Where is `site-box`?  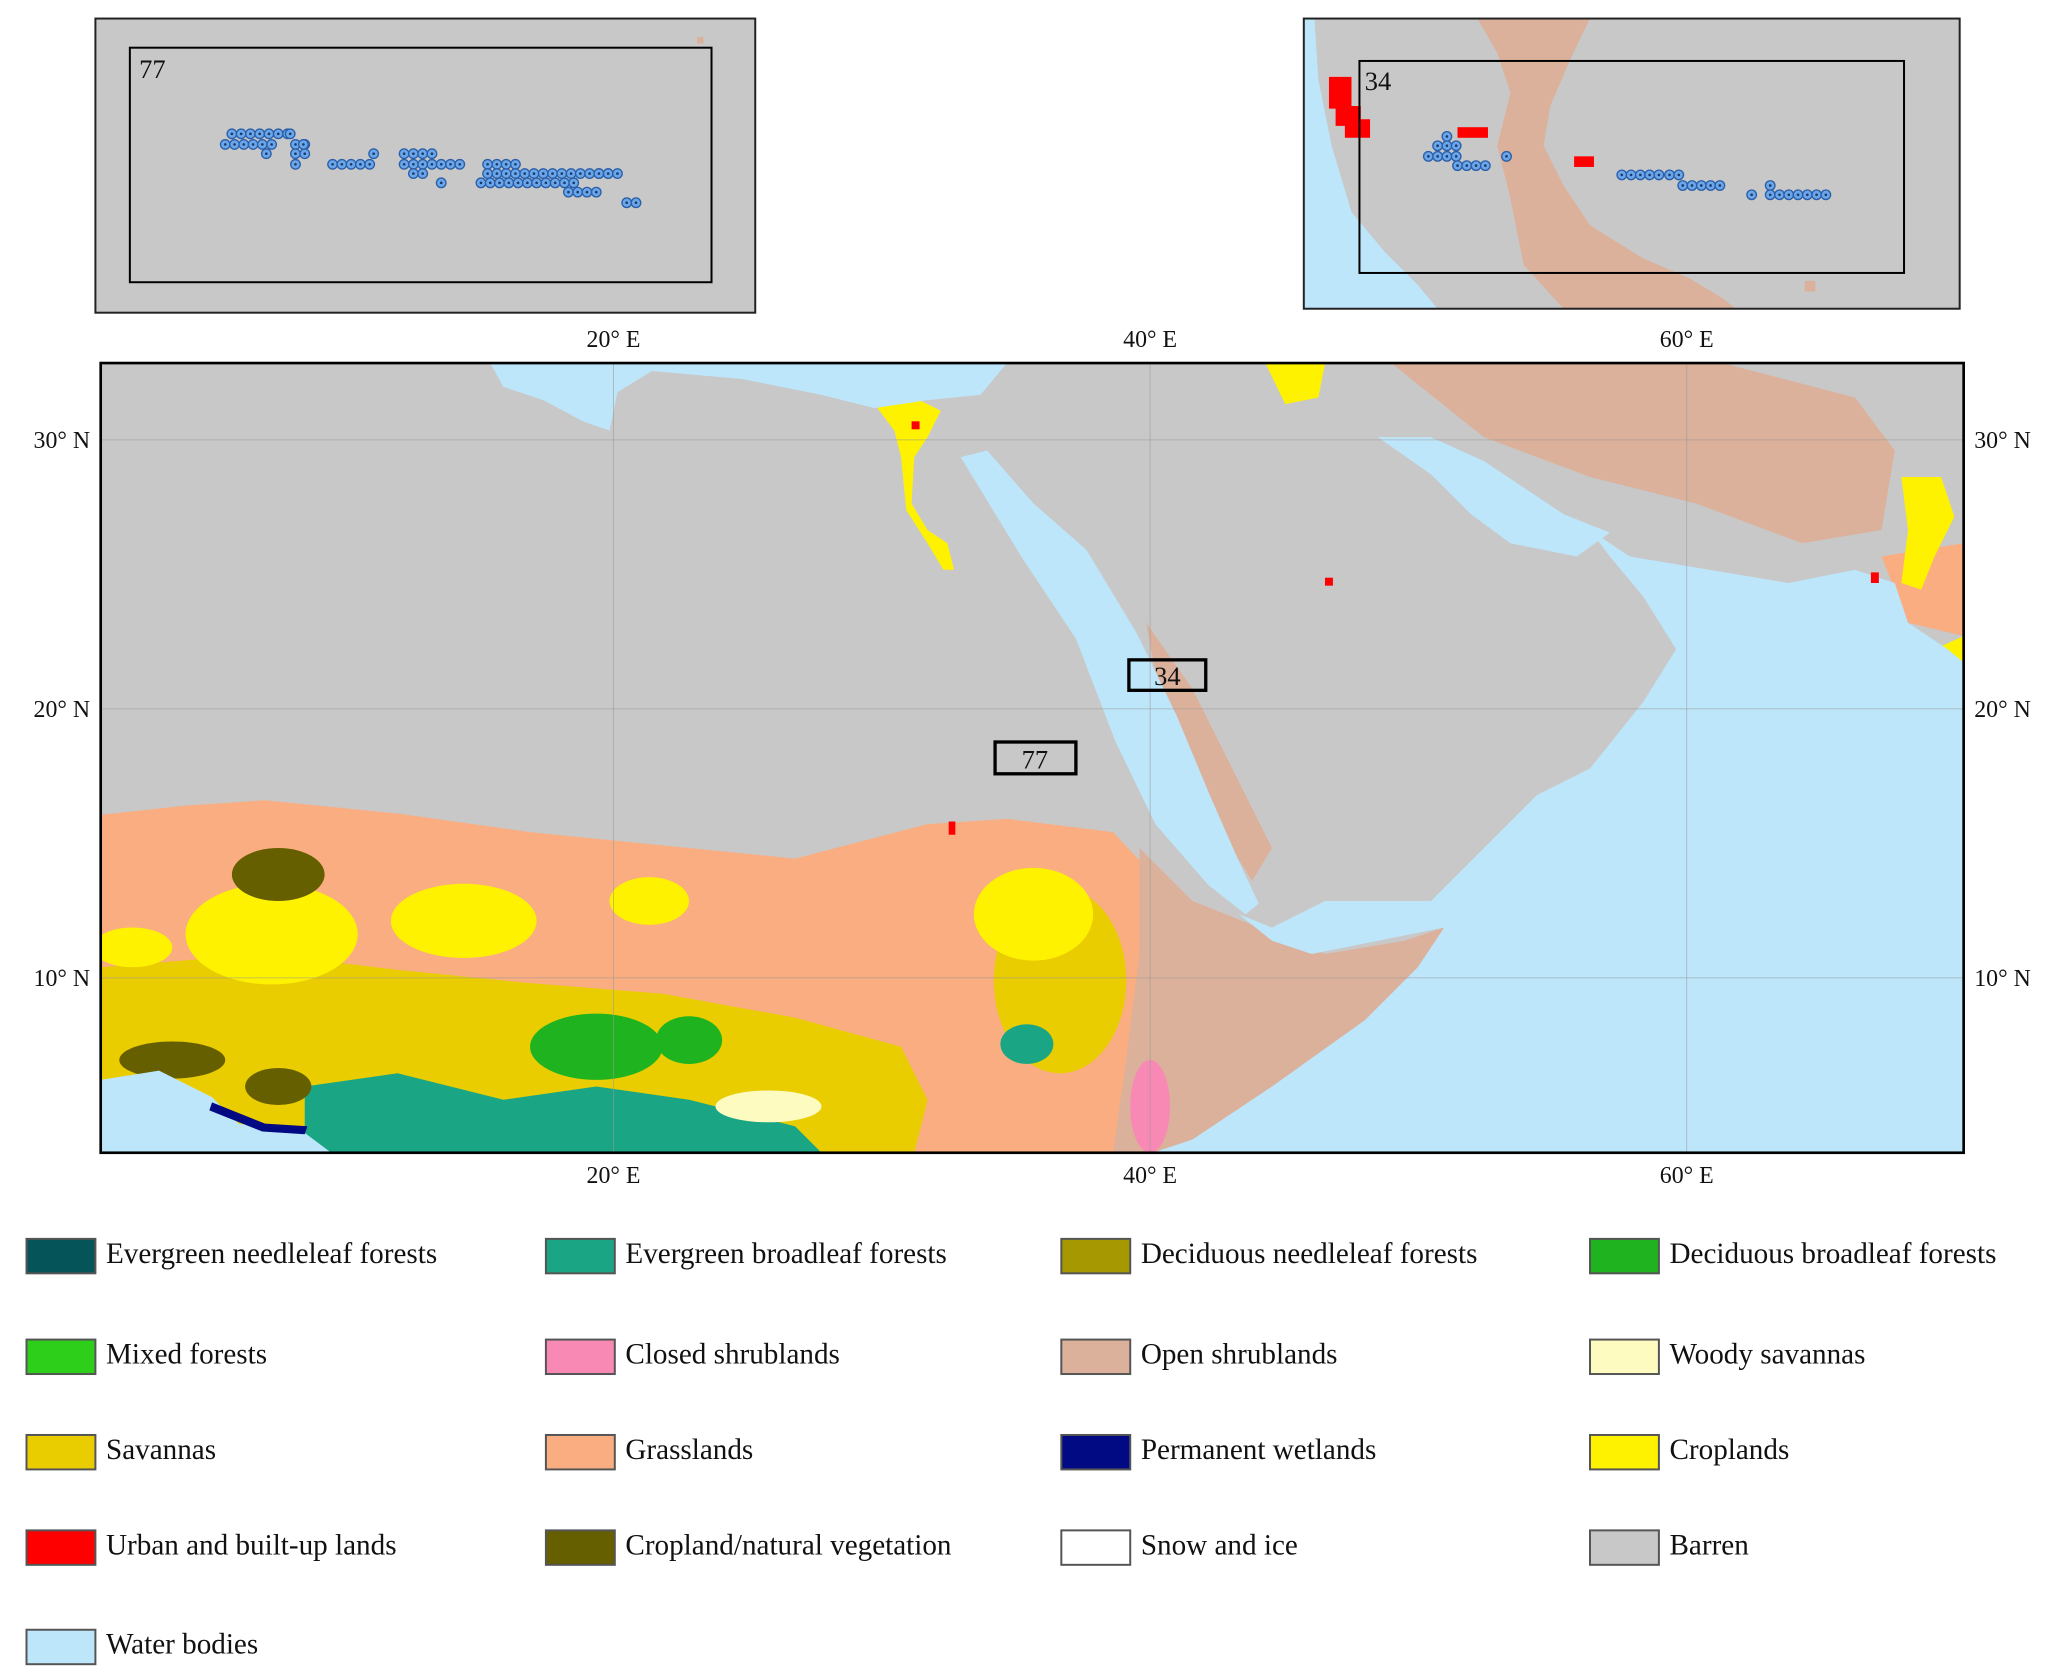 site-box is located at coordinates (1035, 758).